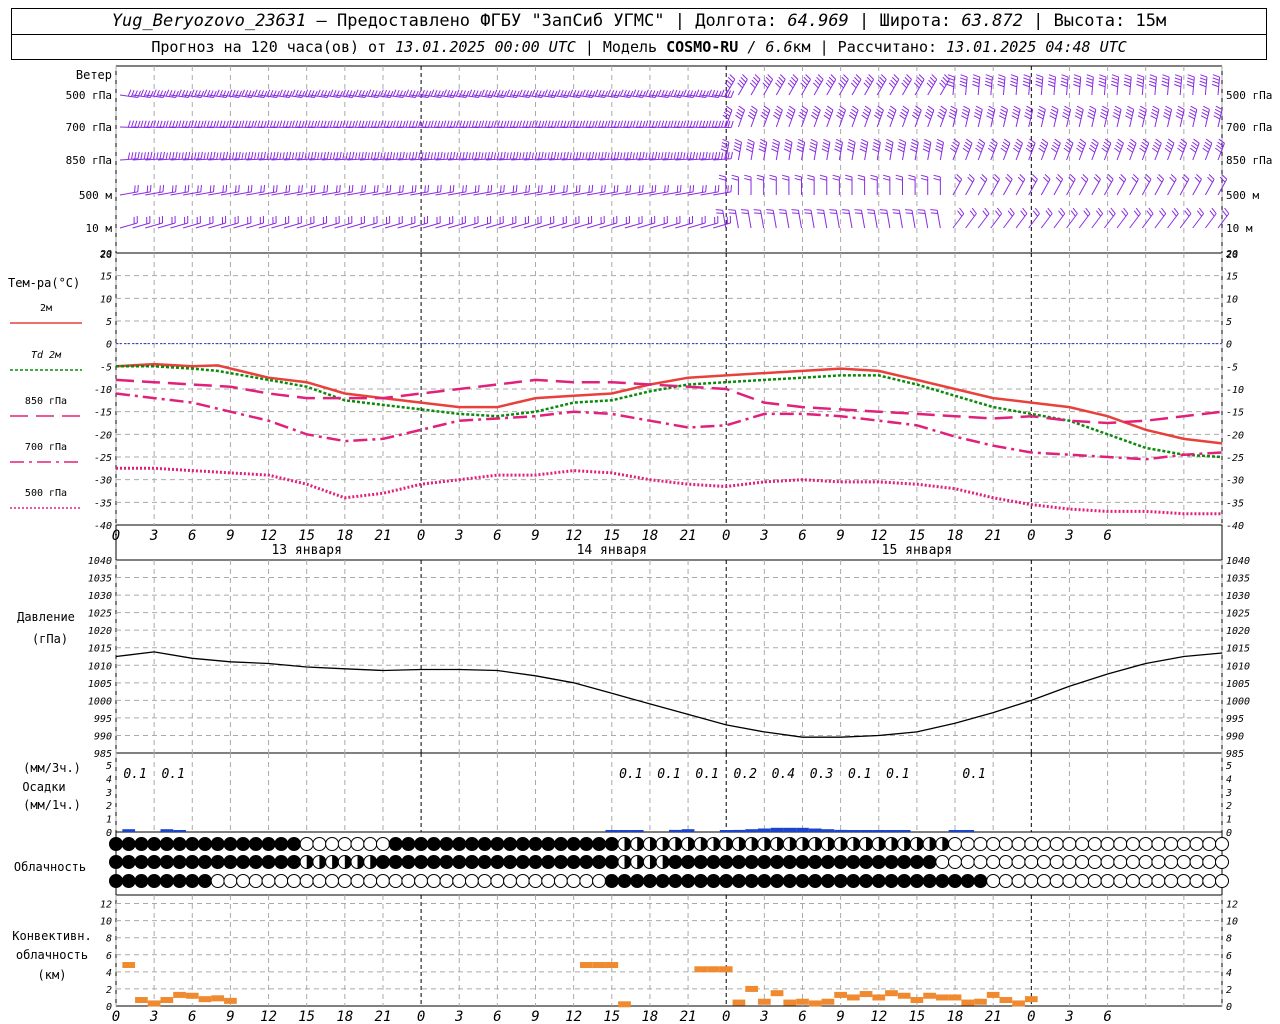 The height and width of the screenshot is (1024, 1280). What do you see at coordinates (840, 536) in the screenshot?
I see `x-tick-label: 9` at bounding box center [840, 536].